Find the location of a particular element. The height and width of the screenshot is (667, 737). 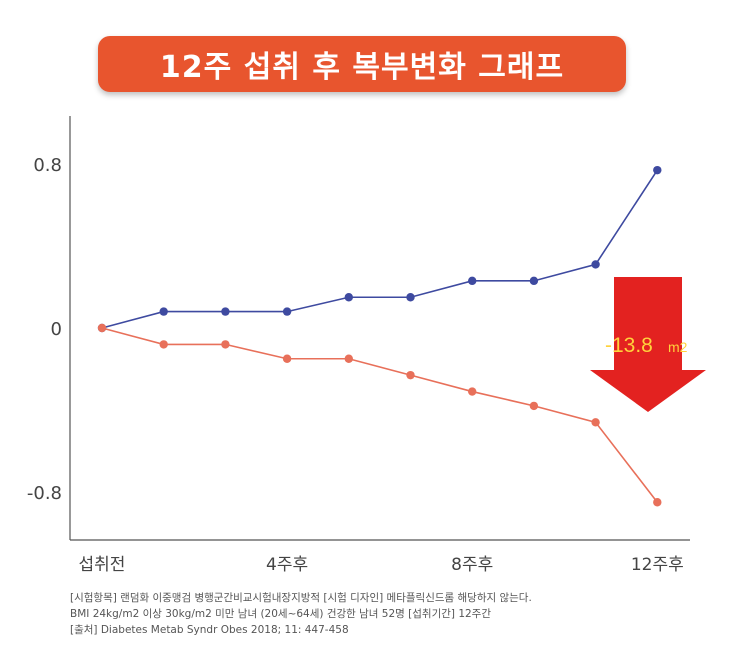

y-tick-label: 0 is located at coordinates (56, 329).